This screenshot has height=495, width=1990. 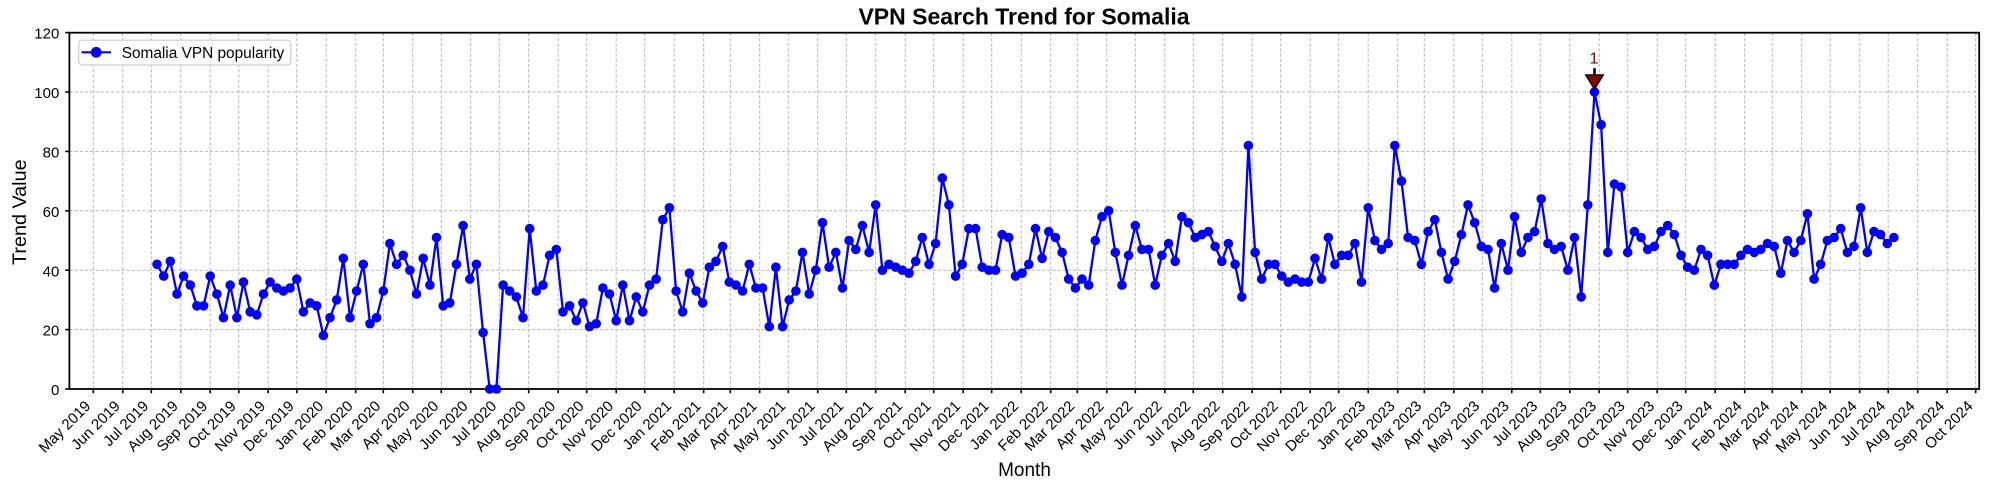 What do you see at coordinates (51, 331) in the screenshot?
I see `svg-text: 20` at bounding box center [51, 331].